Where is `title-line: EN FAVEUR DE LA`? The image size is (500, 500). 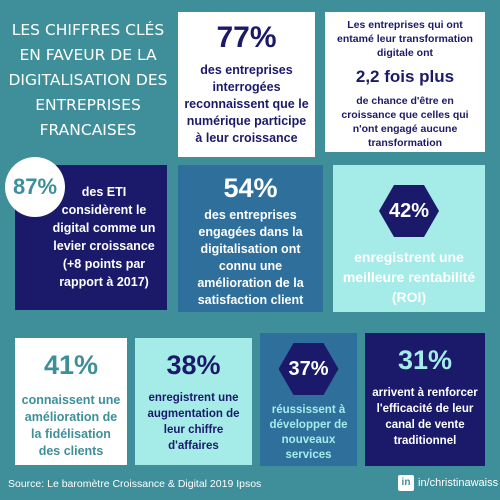 title-line: EN FAVEUR DE LA is located at coordinates (88, 55).